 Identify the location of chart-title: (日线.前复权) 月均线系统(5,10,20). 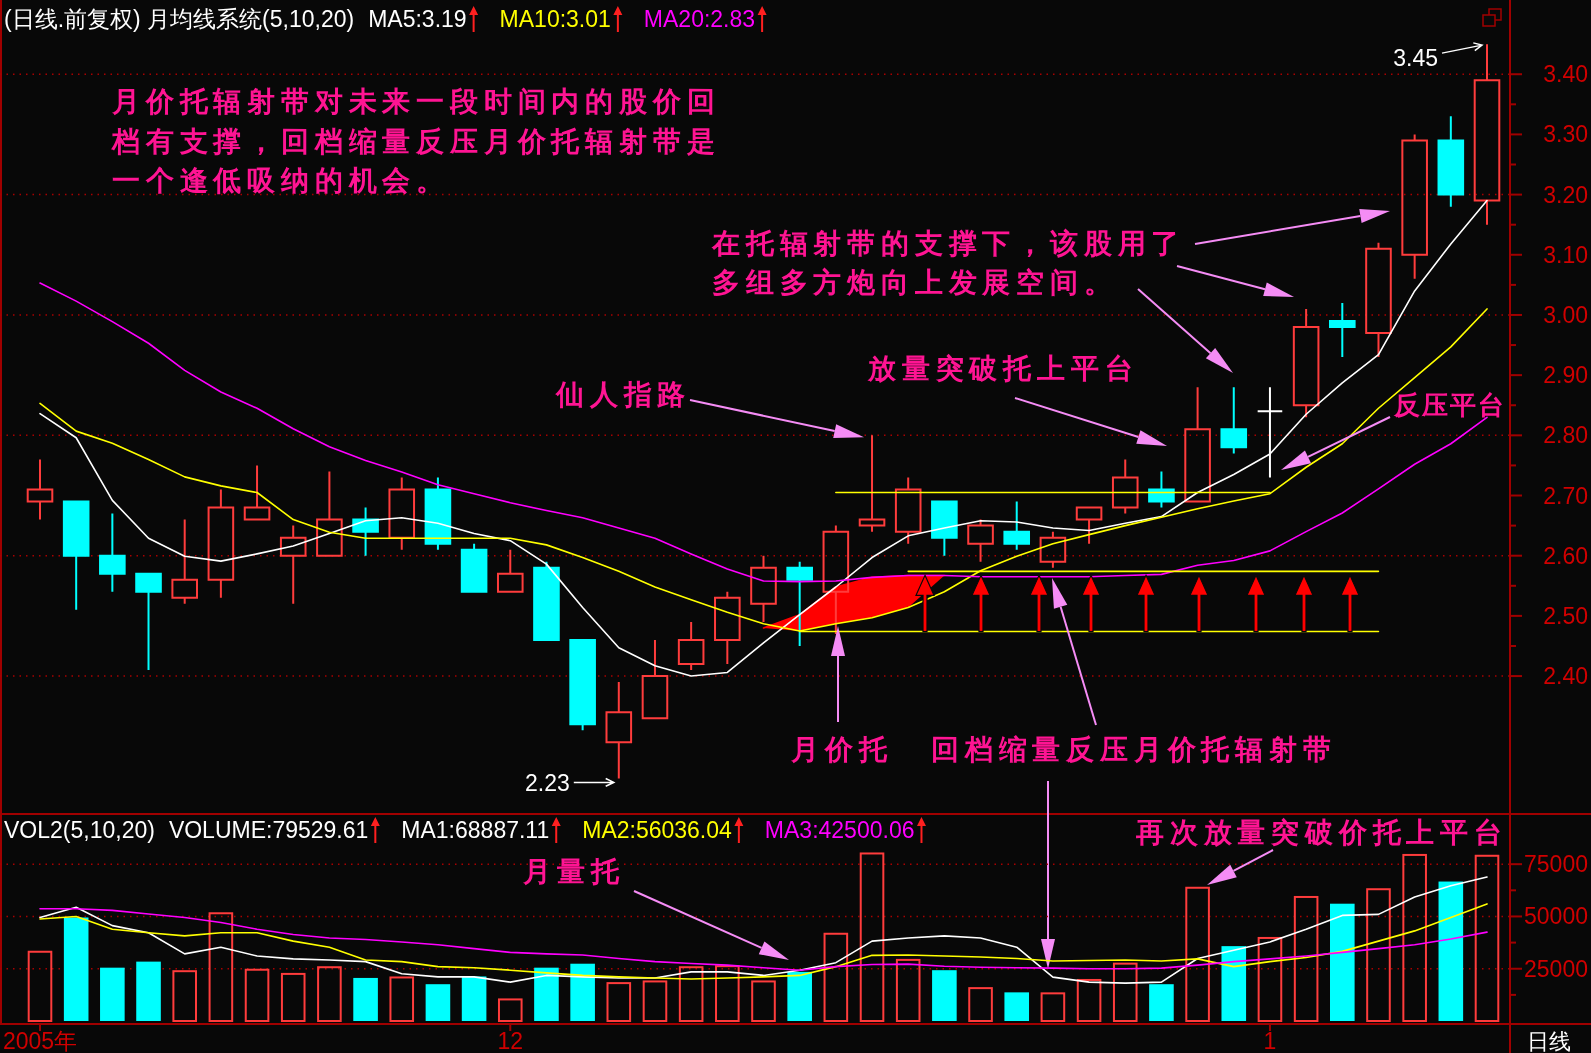
(179, 19).